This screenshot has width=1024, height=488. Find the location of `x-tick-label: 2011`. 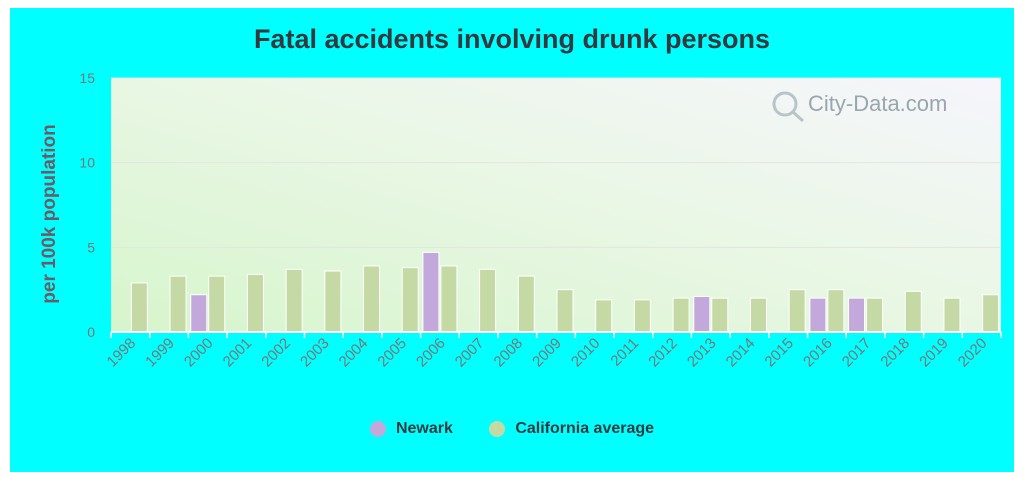

x-tick-label: 2011 is located at coordinates (624, 352).